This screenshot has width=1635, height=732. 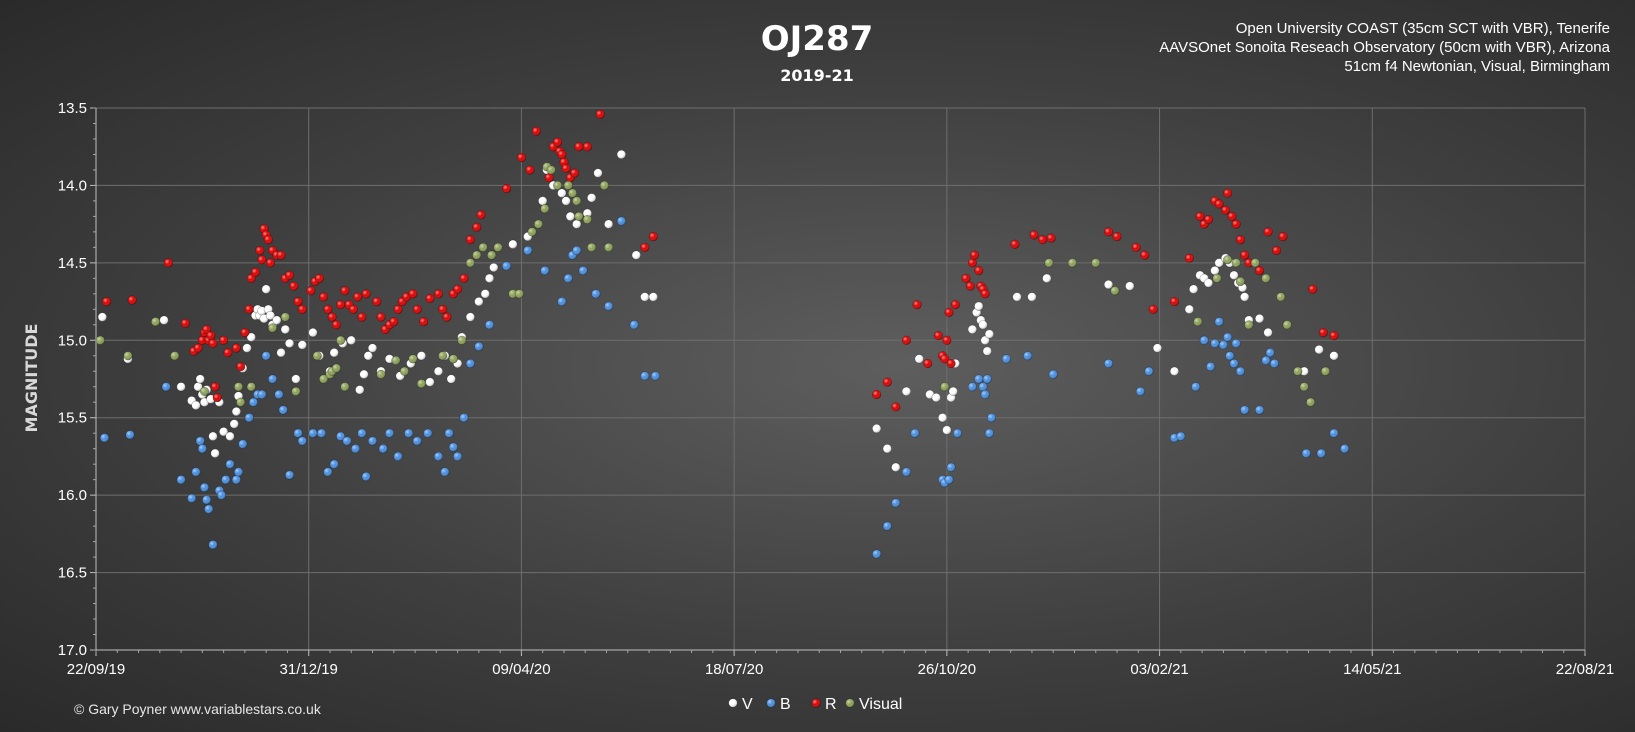 What do you see at coordinates (815, 704) in the screenshot?
I see `legend: V B R Visual` at bounding box center [815, 704].